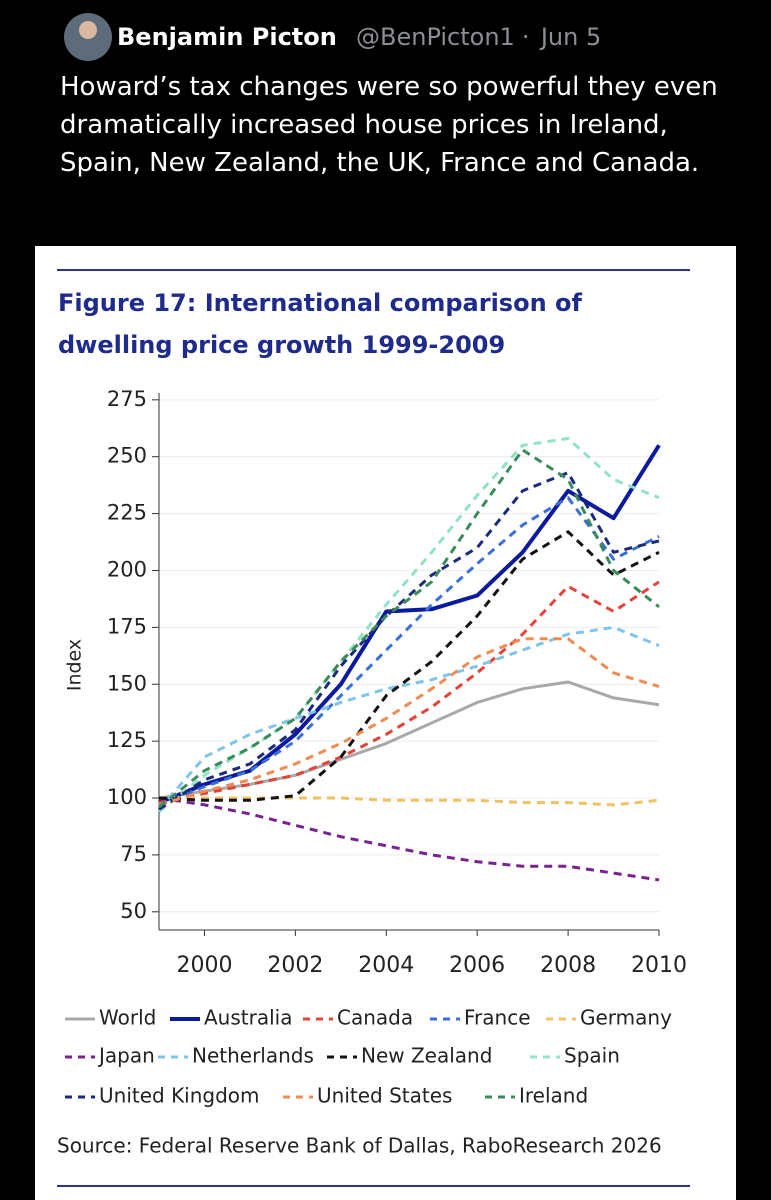  What do you see at coordinates (477, 965) in the screenshot?
I see `x-tick-label: 2006` at bounding box center [477, 965].